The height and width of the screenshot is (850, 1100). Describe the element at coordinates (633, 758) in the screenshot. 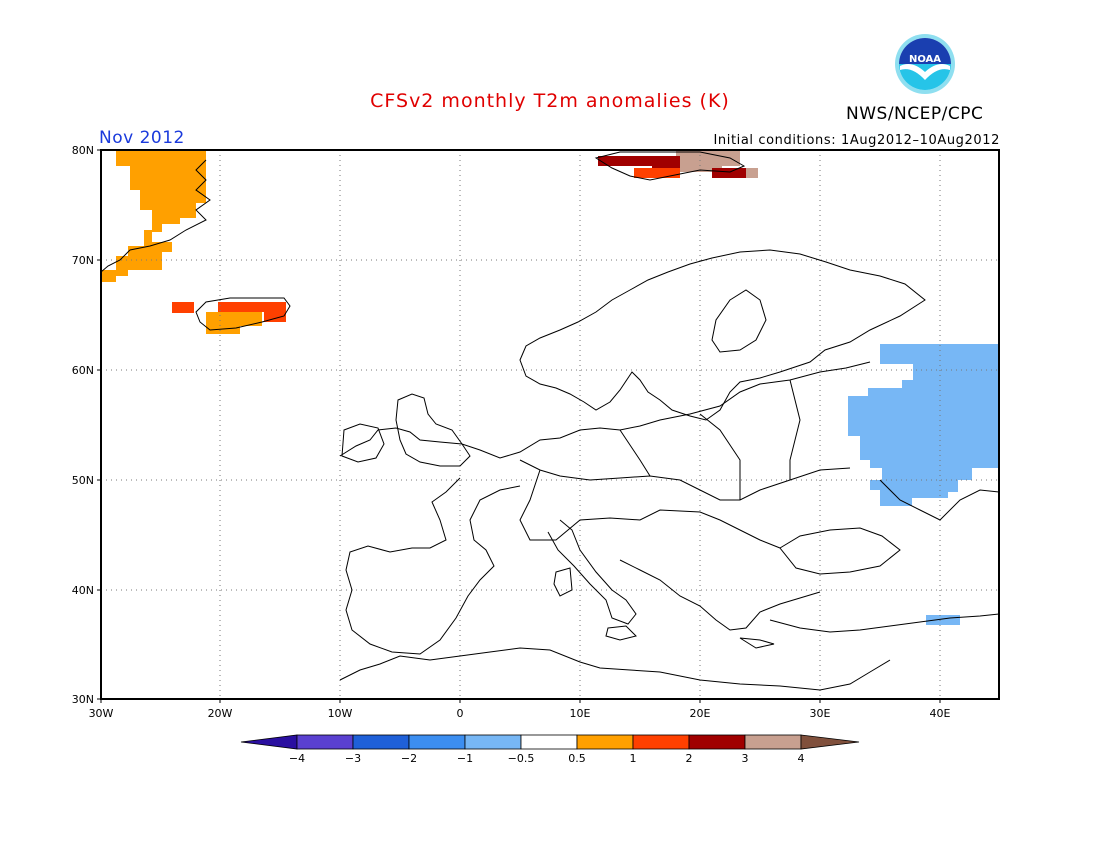

I see `colorbar-tick-label: 1` at that location.